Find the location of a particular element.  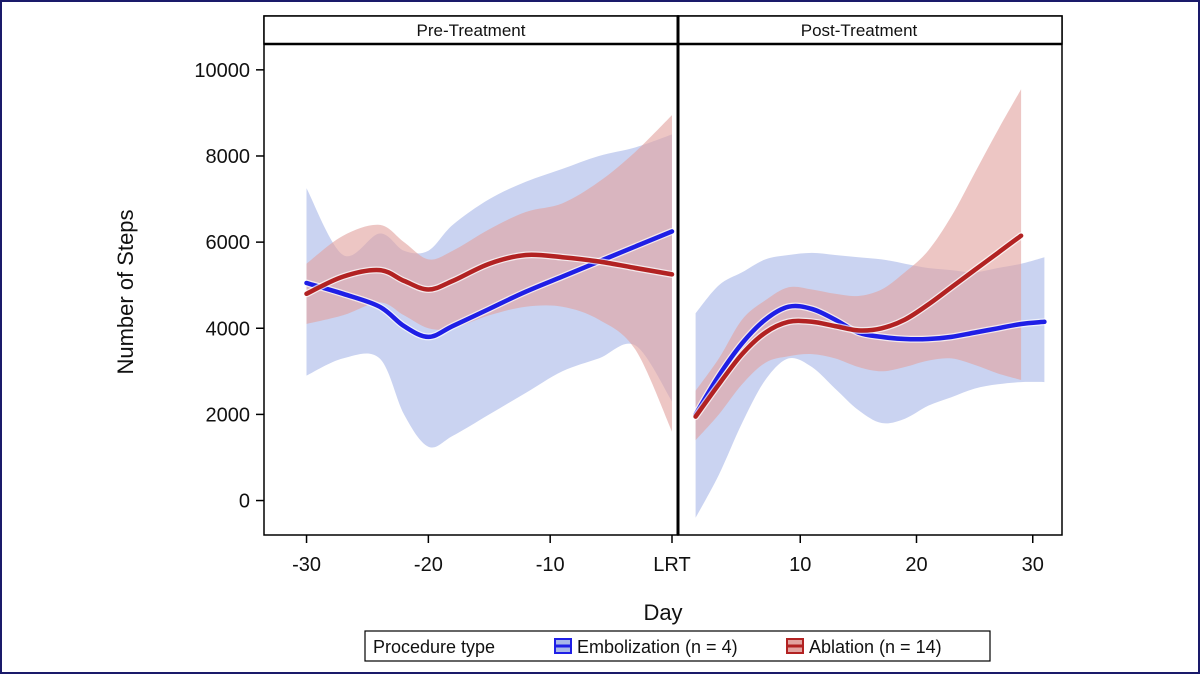

x-tick-label-30: 30 is located at coordinates (1033, 565).